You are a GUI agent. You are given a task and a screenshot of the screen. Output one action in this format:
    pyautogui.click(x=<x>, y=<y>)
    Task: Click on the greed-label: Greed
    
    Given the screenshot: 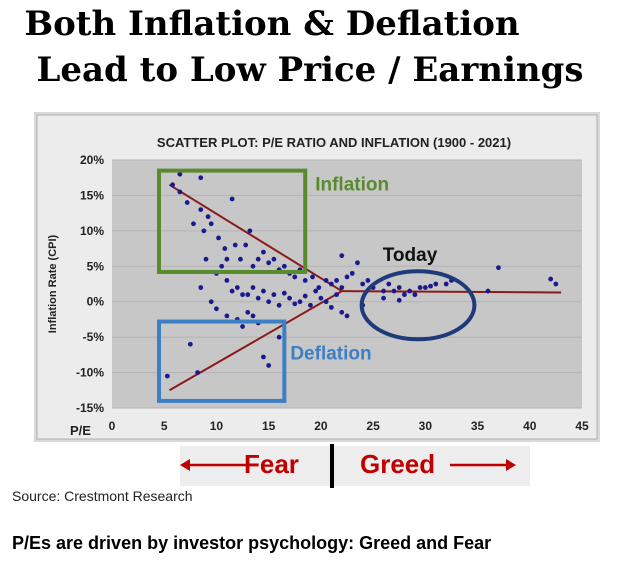 What is the action you would take?
    pyautogui.click(x=398, y=464)
    